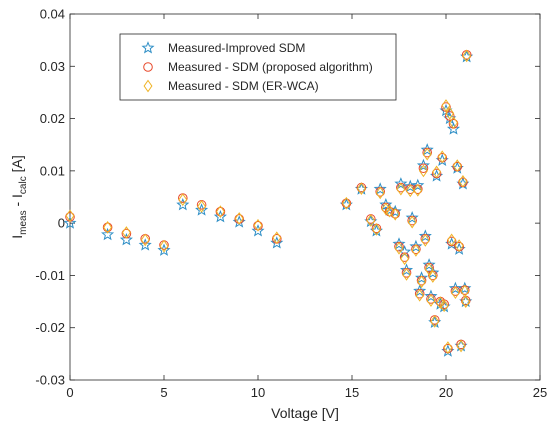  I want to click on y-tick-label: -0.03, so click(50, 380).